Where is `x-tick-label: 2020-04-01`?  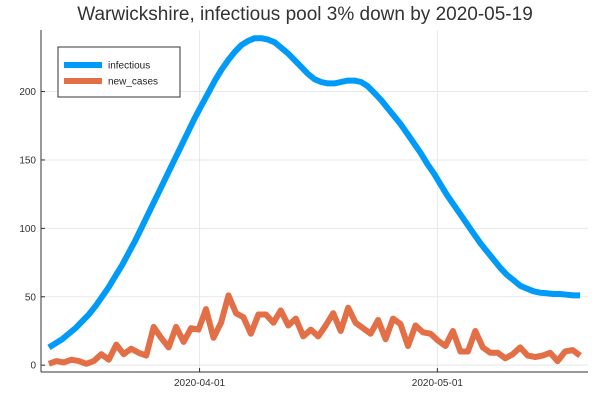
x-tick-label: 2020-04-01 is located at coordinates (200, 383).